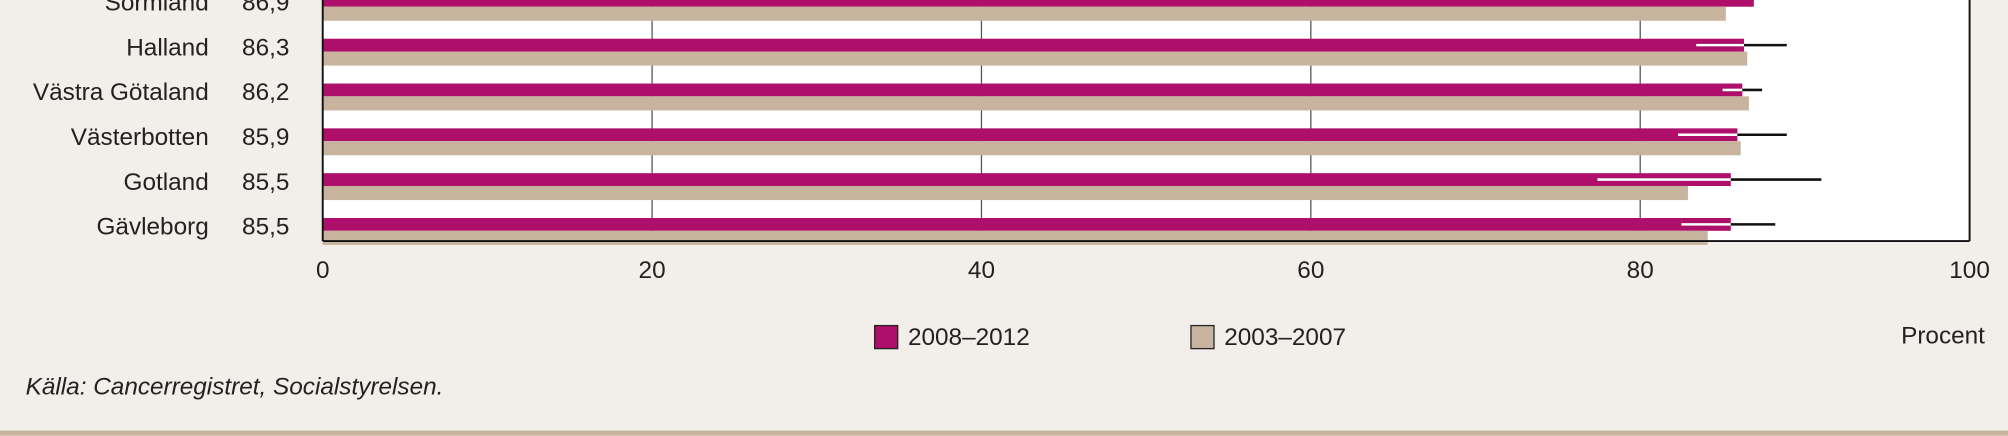 The width and height of the screenshot is (2008, 436). What do you see at coordinates (1969, 270) in the screenshot?
I see `x-tick-label: 100` at bounding box center [1969, 270].